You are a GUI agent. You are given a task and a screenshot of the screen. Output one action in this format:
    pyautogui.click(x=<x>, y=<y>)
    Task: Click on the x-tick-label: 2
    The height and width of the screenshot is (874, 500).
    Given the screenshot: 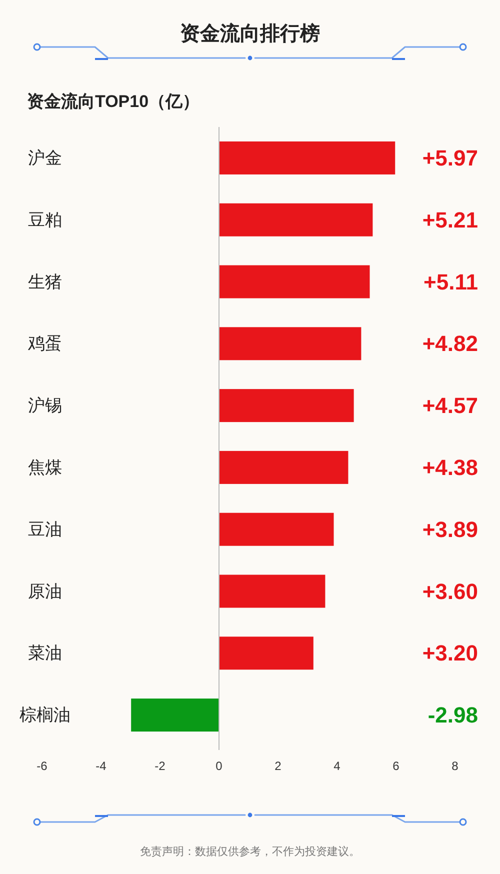 What is the action you would take?
    pyautogui.click(x=278, y=766)
    